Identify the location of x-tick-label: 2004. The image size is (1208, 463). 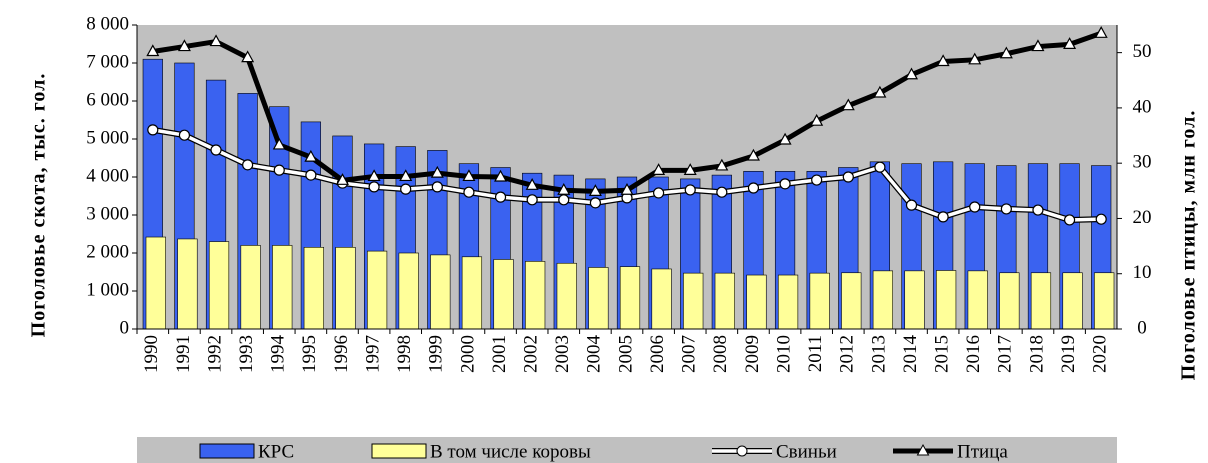
(594, 354).